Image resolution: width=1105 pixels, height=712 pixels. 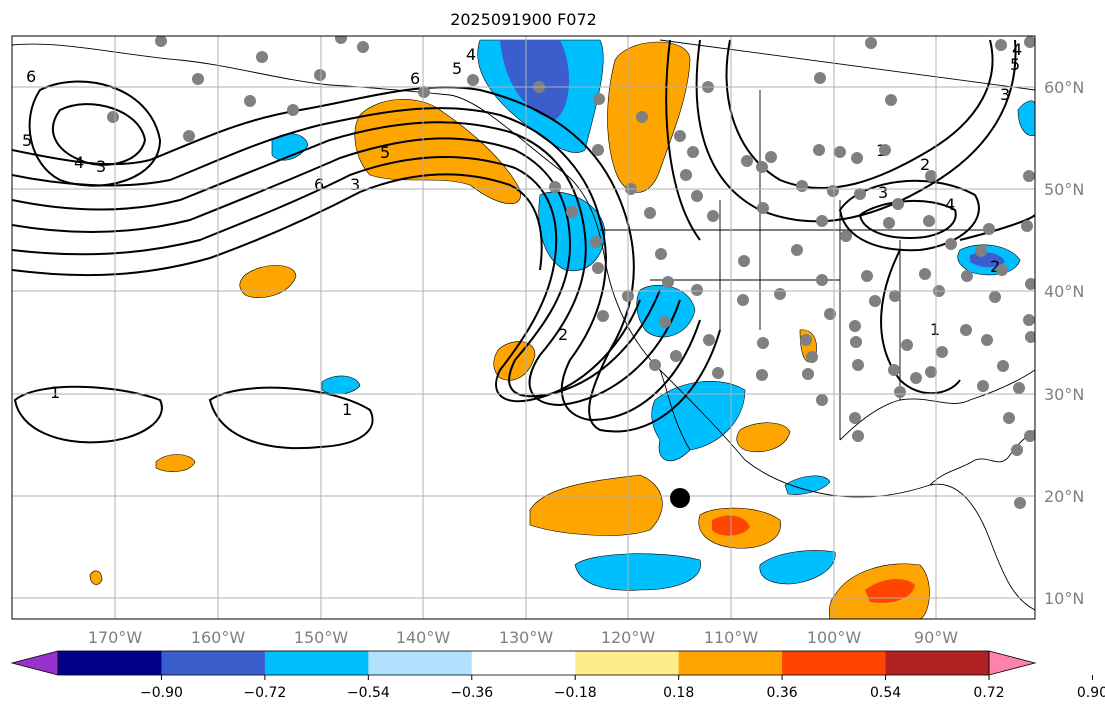 What do you see at coordinates (883, 192) in the screenshot?
I see `contour-label: 3` at bounding box center [883, 192].